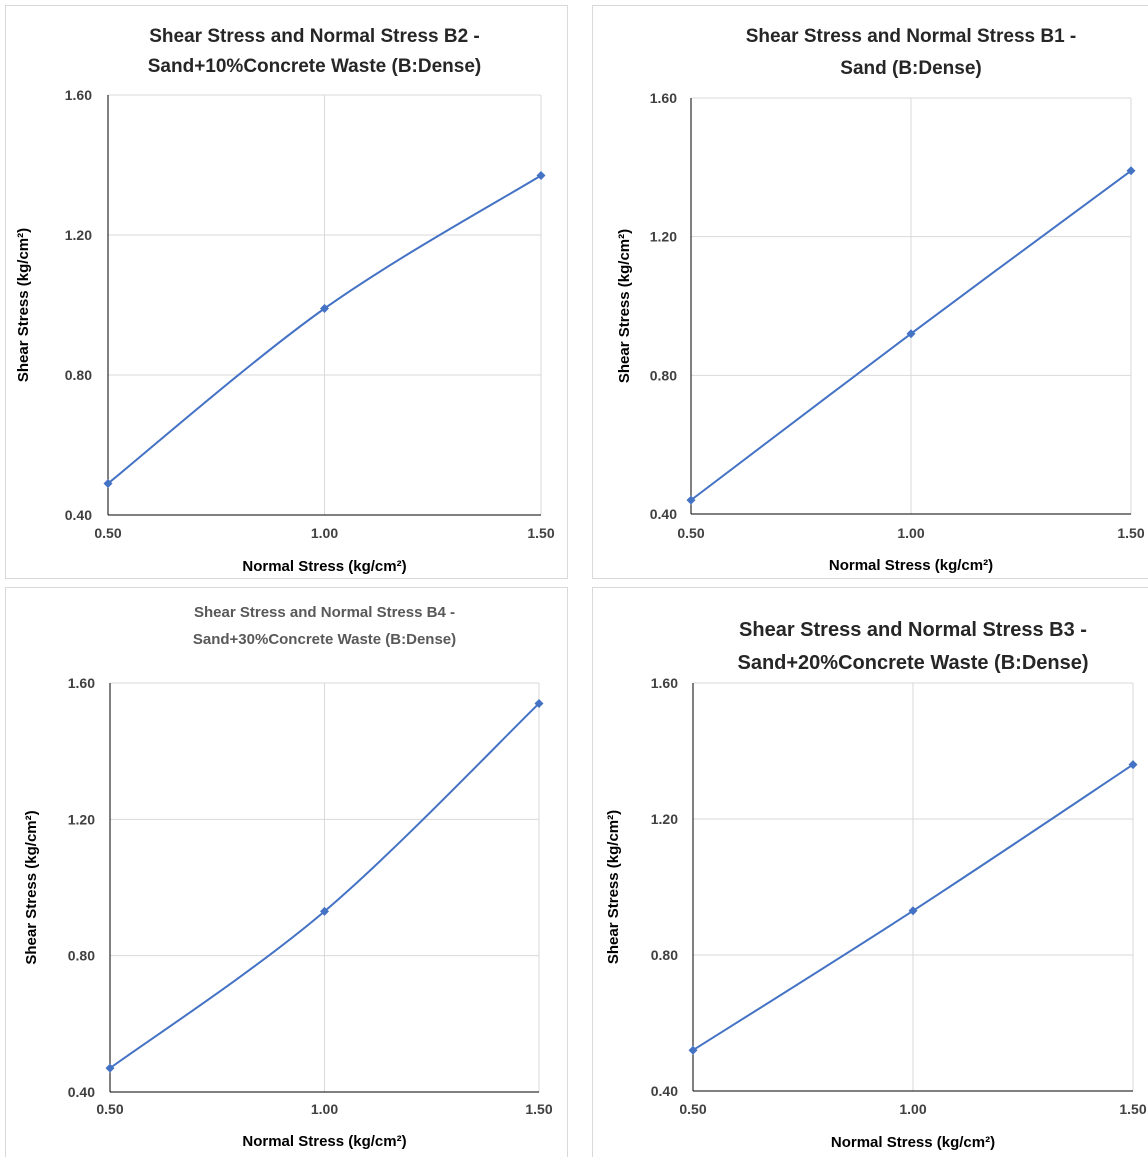 This screenshot has width=1148, height=1158. I want to click on chart-title-line: Sand (B:Dense), so click(910, 68).